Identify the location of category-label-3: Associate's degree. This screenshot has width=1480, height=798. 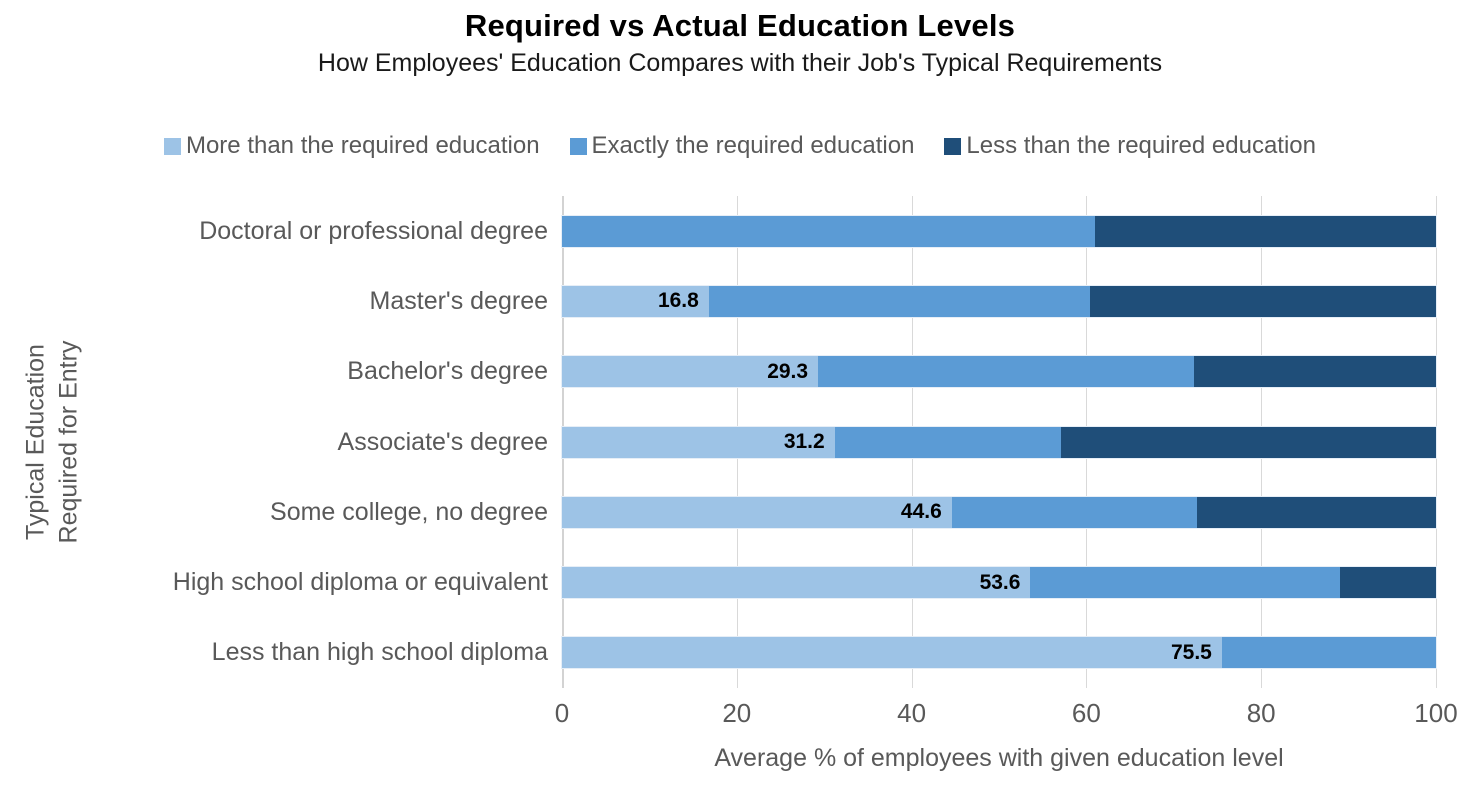
(442, 441).